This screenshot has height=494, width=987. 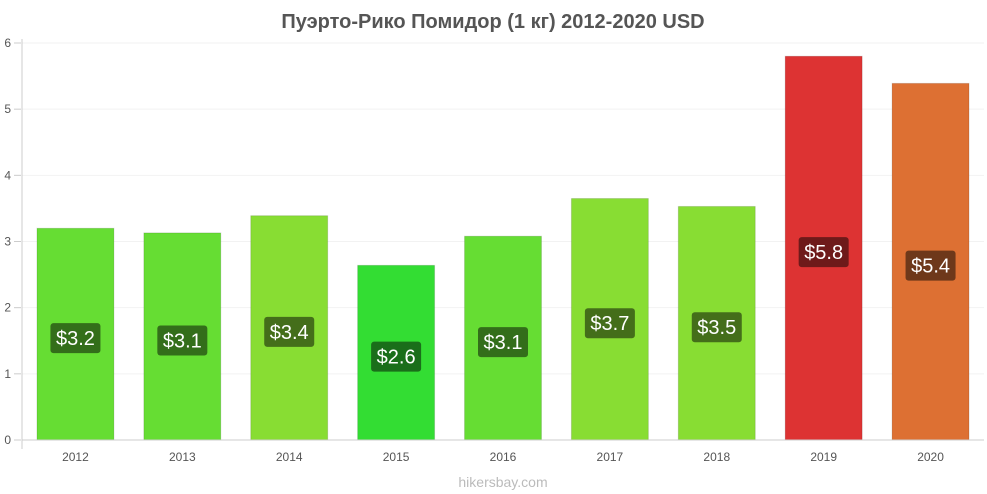 What do you see at coordinates (930, 457) in the screenshot?
I see `x-tick-label: 2020` at bounding box center [930, 457].